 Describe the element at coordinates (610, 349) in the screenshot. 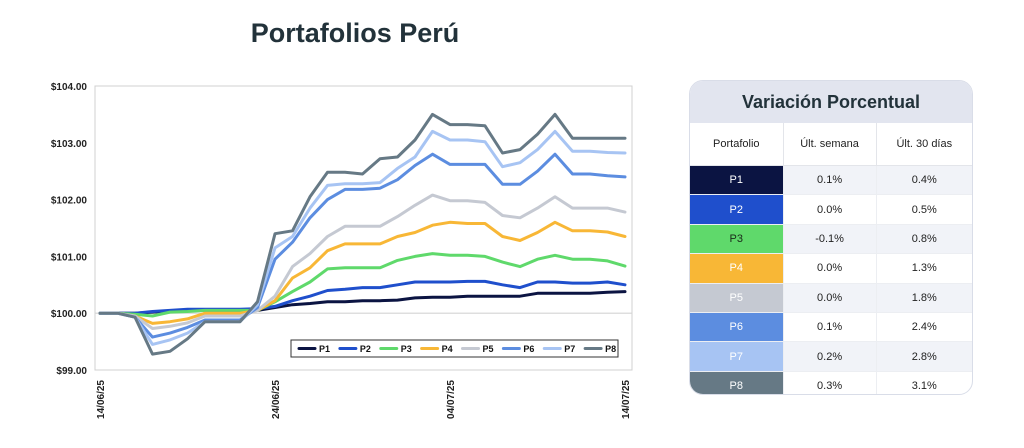

I see `legend-label: P8` at that location.